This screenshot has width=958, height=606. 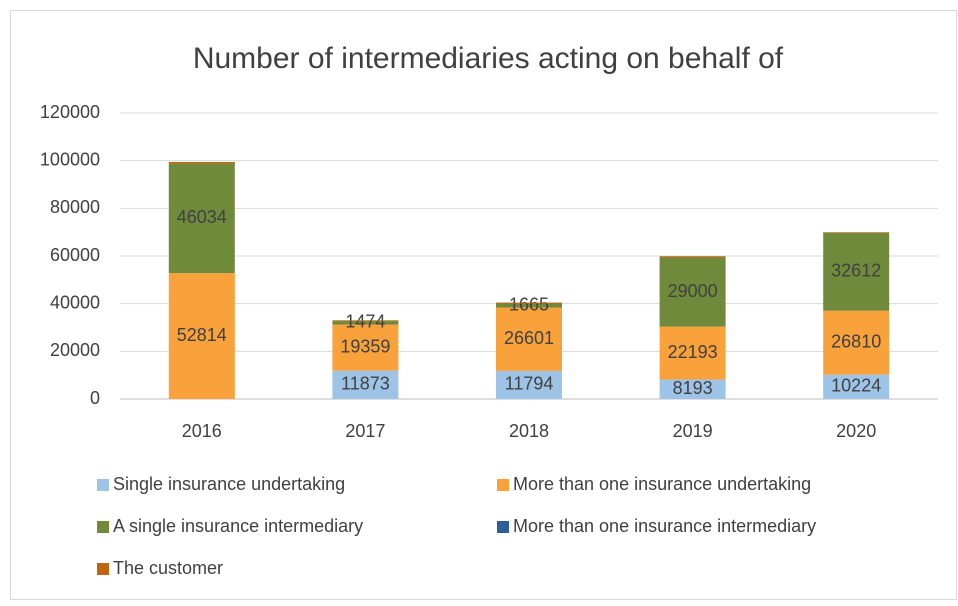 I want to click on data-label: 52814, so click(x=202, y=335).